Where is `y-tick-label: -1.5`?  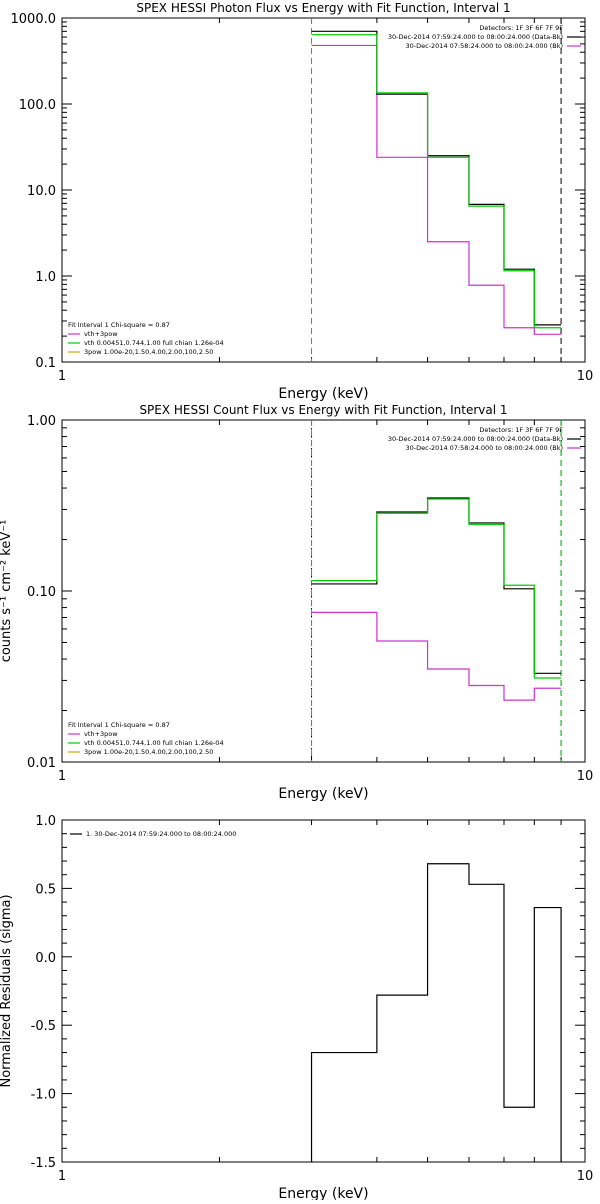 y-tick-label: -1.5 is located at coordinates (43, 1163).